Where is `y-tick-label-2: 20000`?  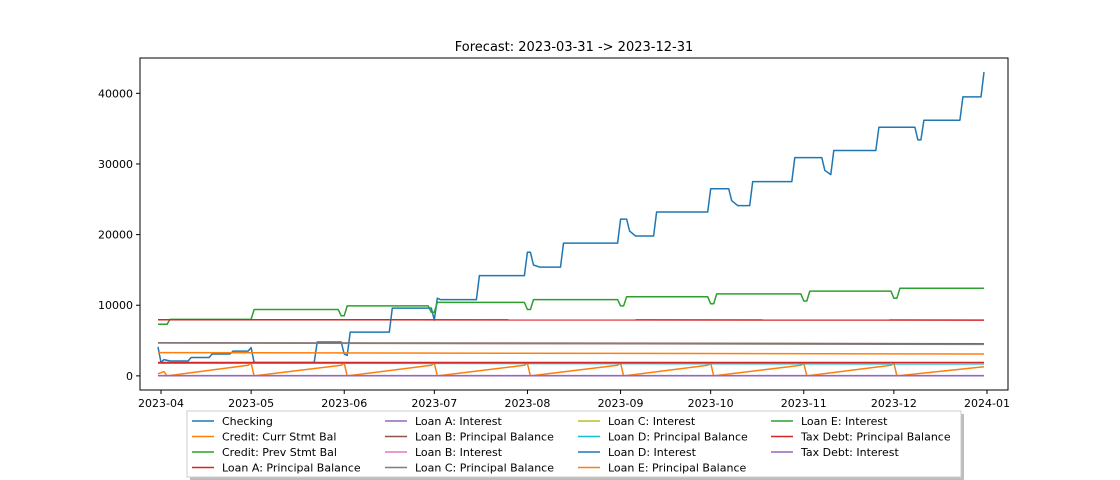 y-tick-label-2: 20000 is located at coordinates (115, 235).